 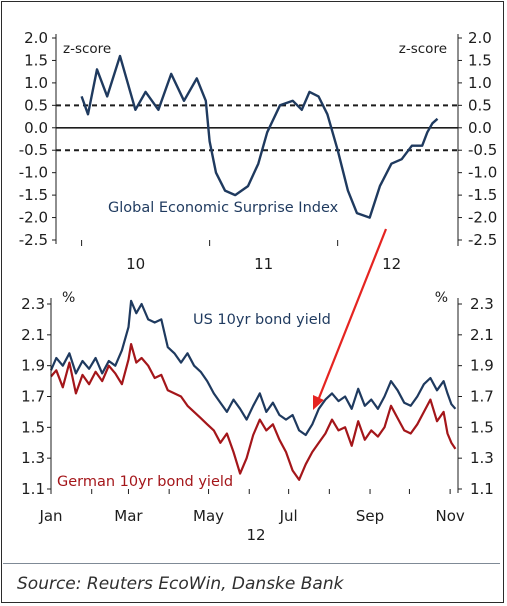 What do you see at coordinates (449, 516) in the screenshot?
I see `x-tick-label: Nov` at bounding box center [449, 516].